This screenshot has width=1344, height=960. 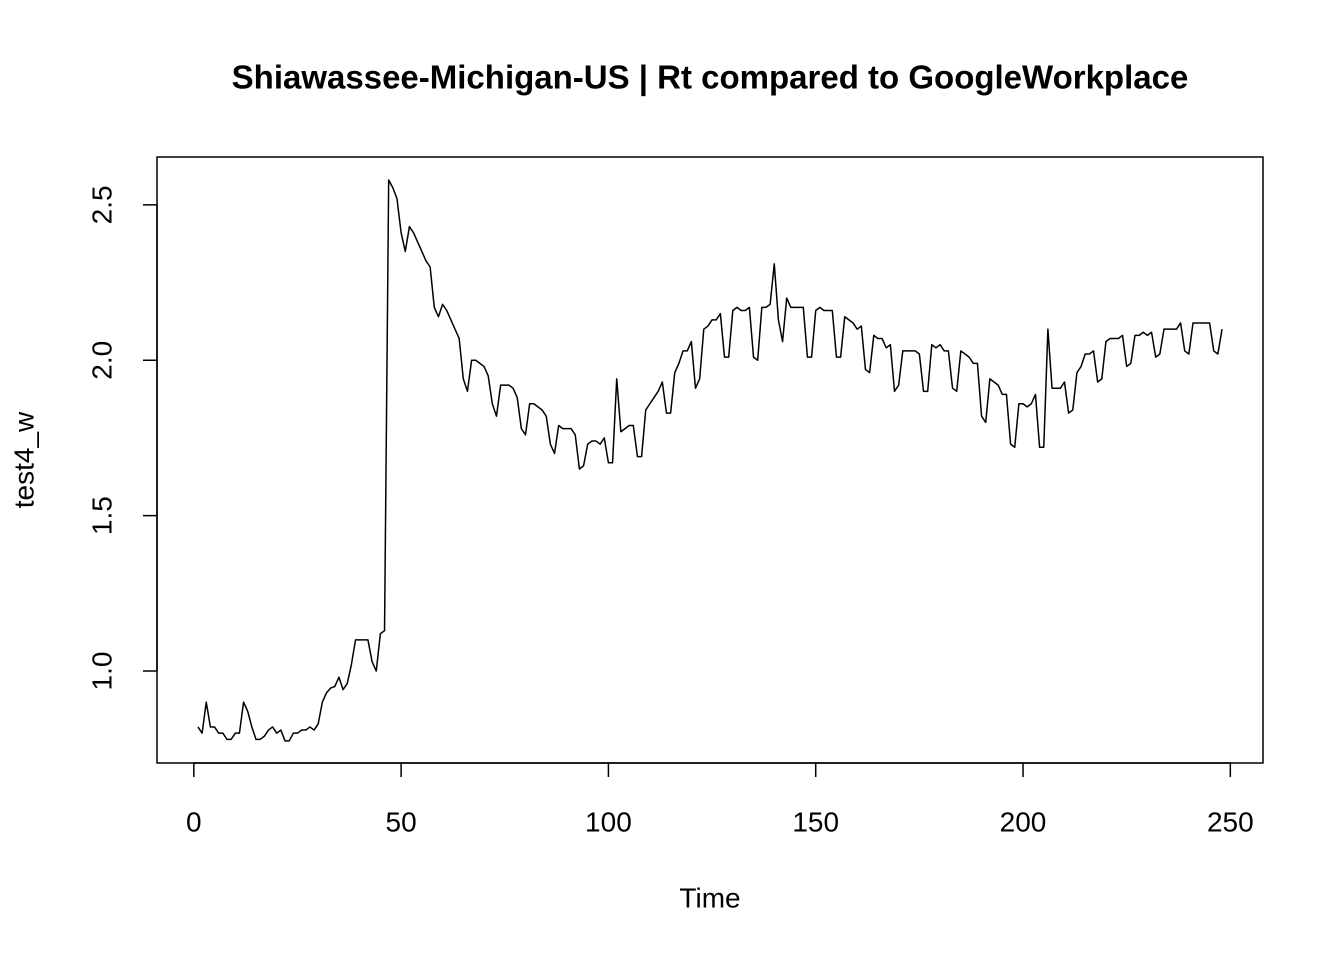 I want to click on y-tick-label: 2.0, so click(x=101, y=360).